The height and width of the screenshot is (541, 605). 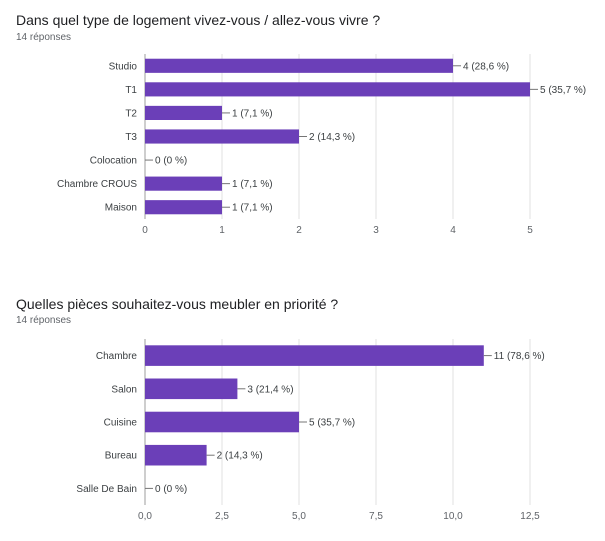 What do you see at coordinates (530, 230) in the screenshot?
I see `x-tick-label: 5` at bounding box center [530, 230].